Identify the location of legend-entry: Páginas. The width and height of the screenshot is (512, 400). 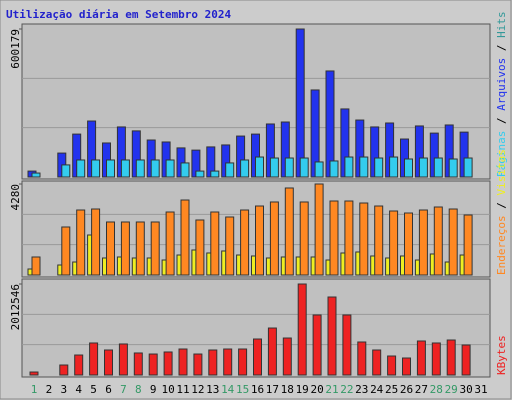
(501, 154).